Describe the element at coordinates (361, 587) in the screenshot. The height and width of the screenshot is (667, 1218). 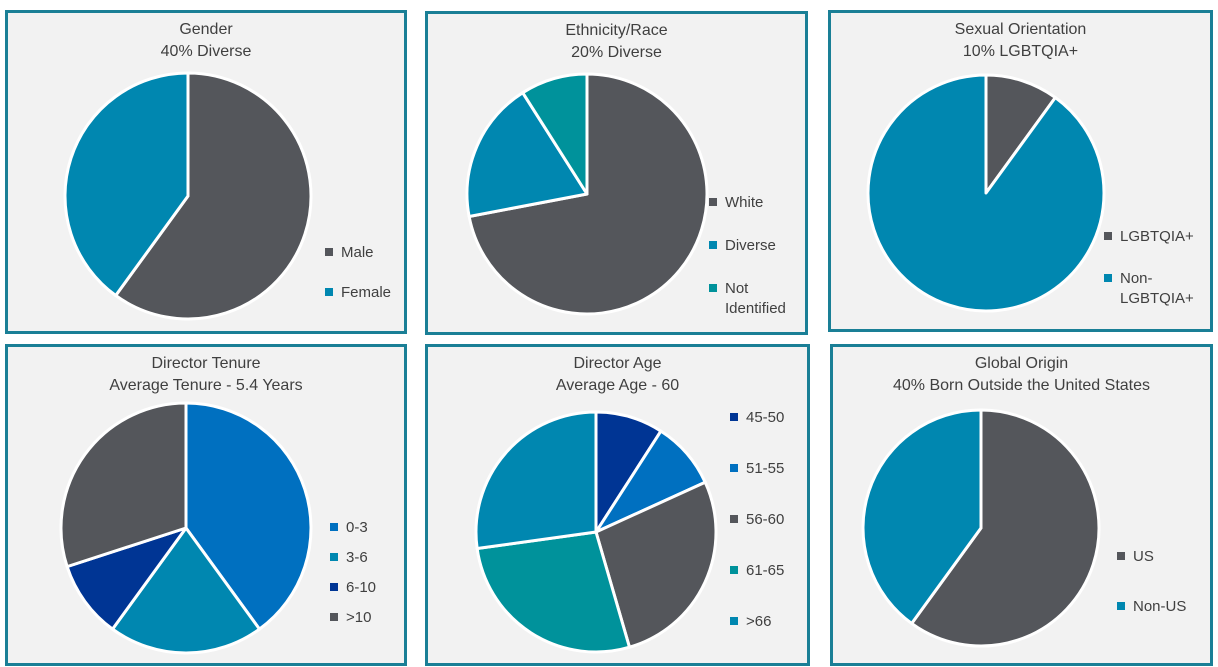
I see `legend-label: 6-10` at that location.